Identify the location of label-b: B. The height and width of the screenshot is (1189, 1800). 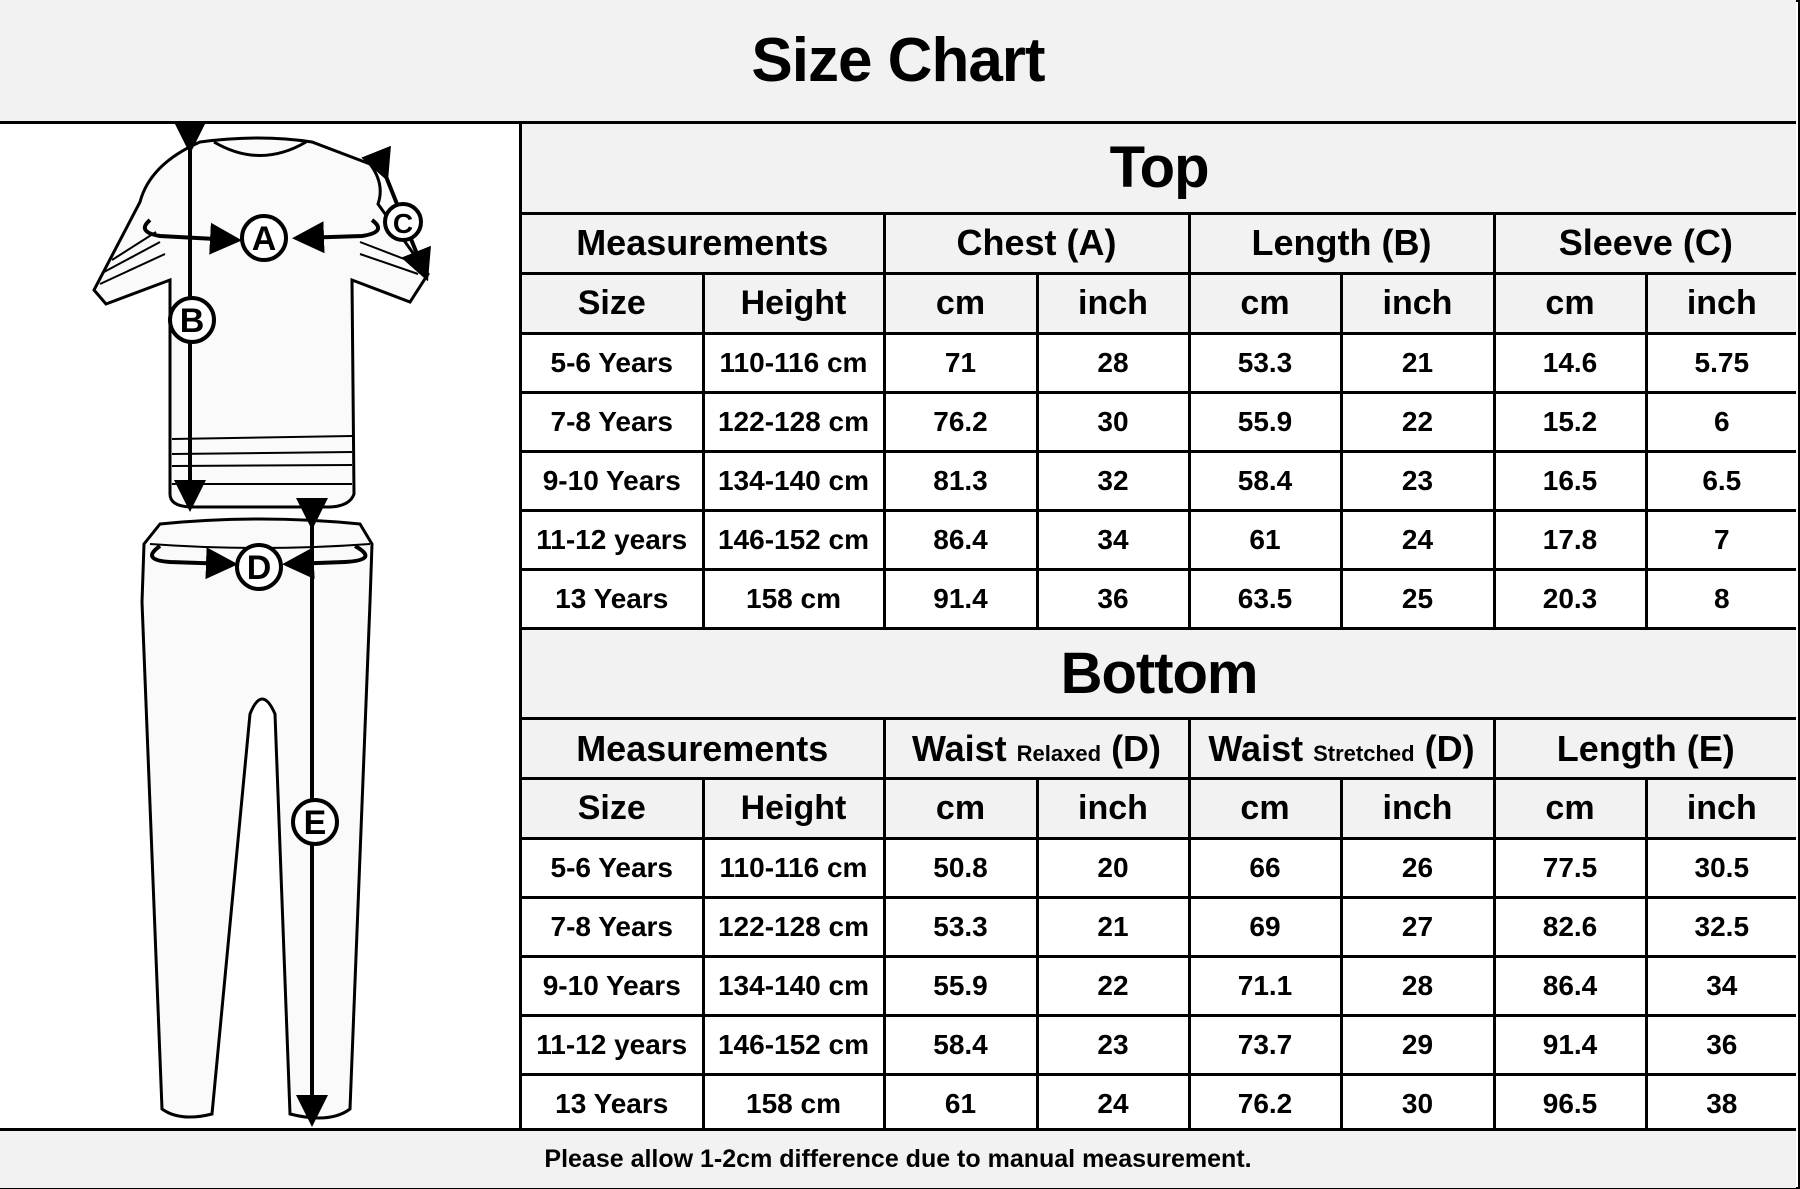
(192, 321).